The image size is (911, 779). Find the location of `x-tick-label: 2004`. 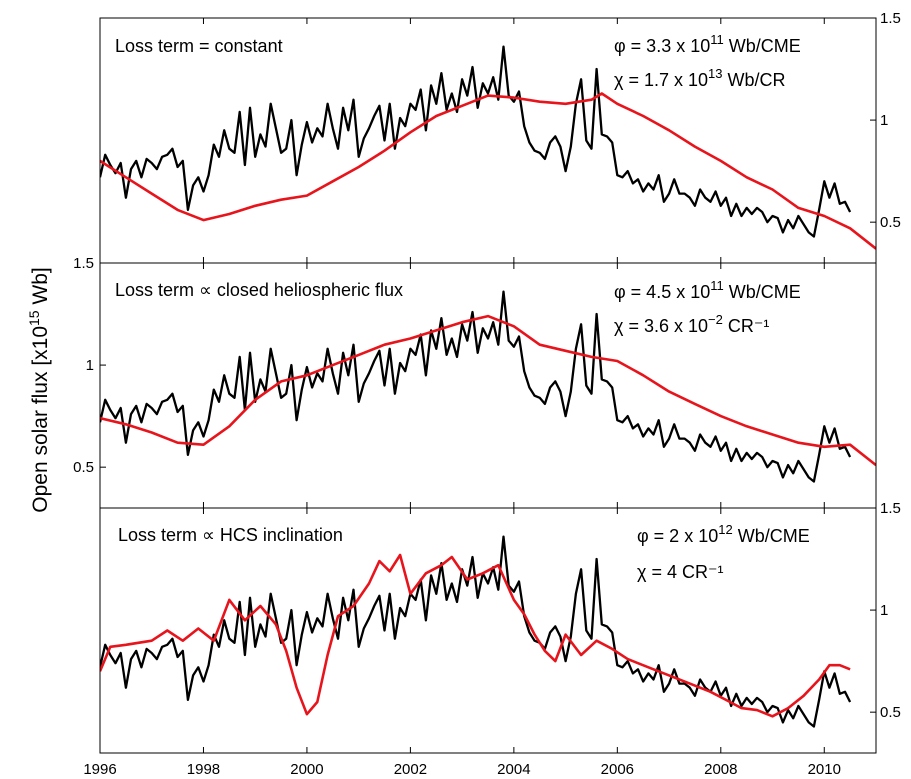

x-tick-label: 2004 is located at coordinates (513, 769).